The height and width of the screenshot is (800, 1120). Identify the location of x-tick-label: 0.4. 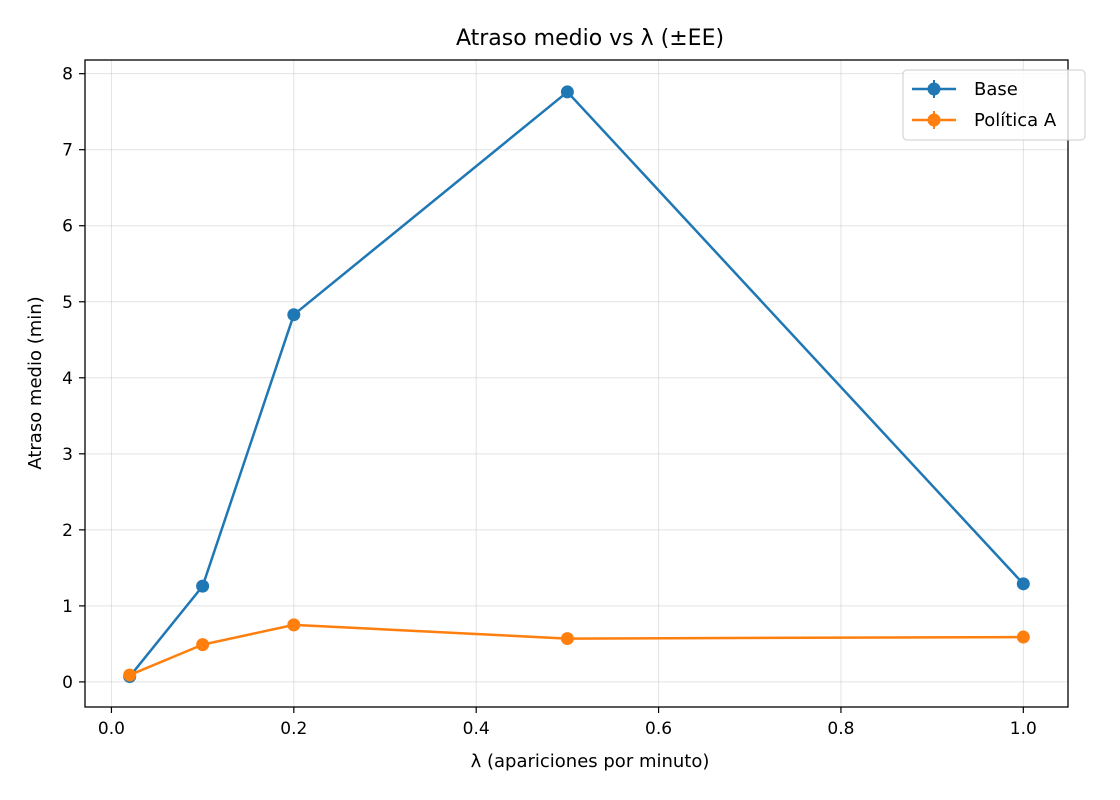
(476, 729).